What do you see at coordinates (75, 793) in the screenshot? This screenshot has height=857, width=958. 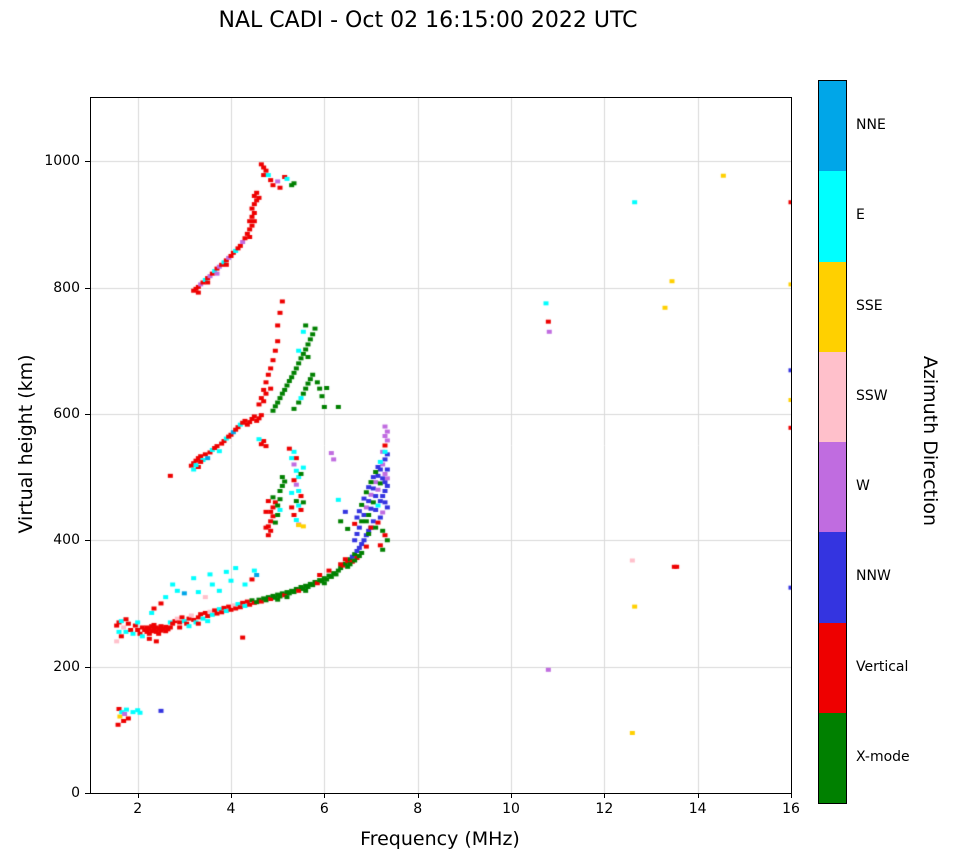 I see `y-tick-label: 0` at bounding box center [75, 793].